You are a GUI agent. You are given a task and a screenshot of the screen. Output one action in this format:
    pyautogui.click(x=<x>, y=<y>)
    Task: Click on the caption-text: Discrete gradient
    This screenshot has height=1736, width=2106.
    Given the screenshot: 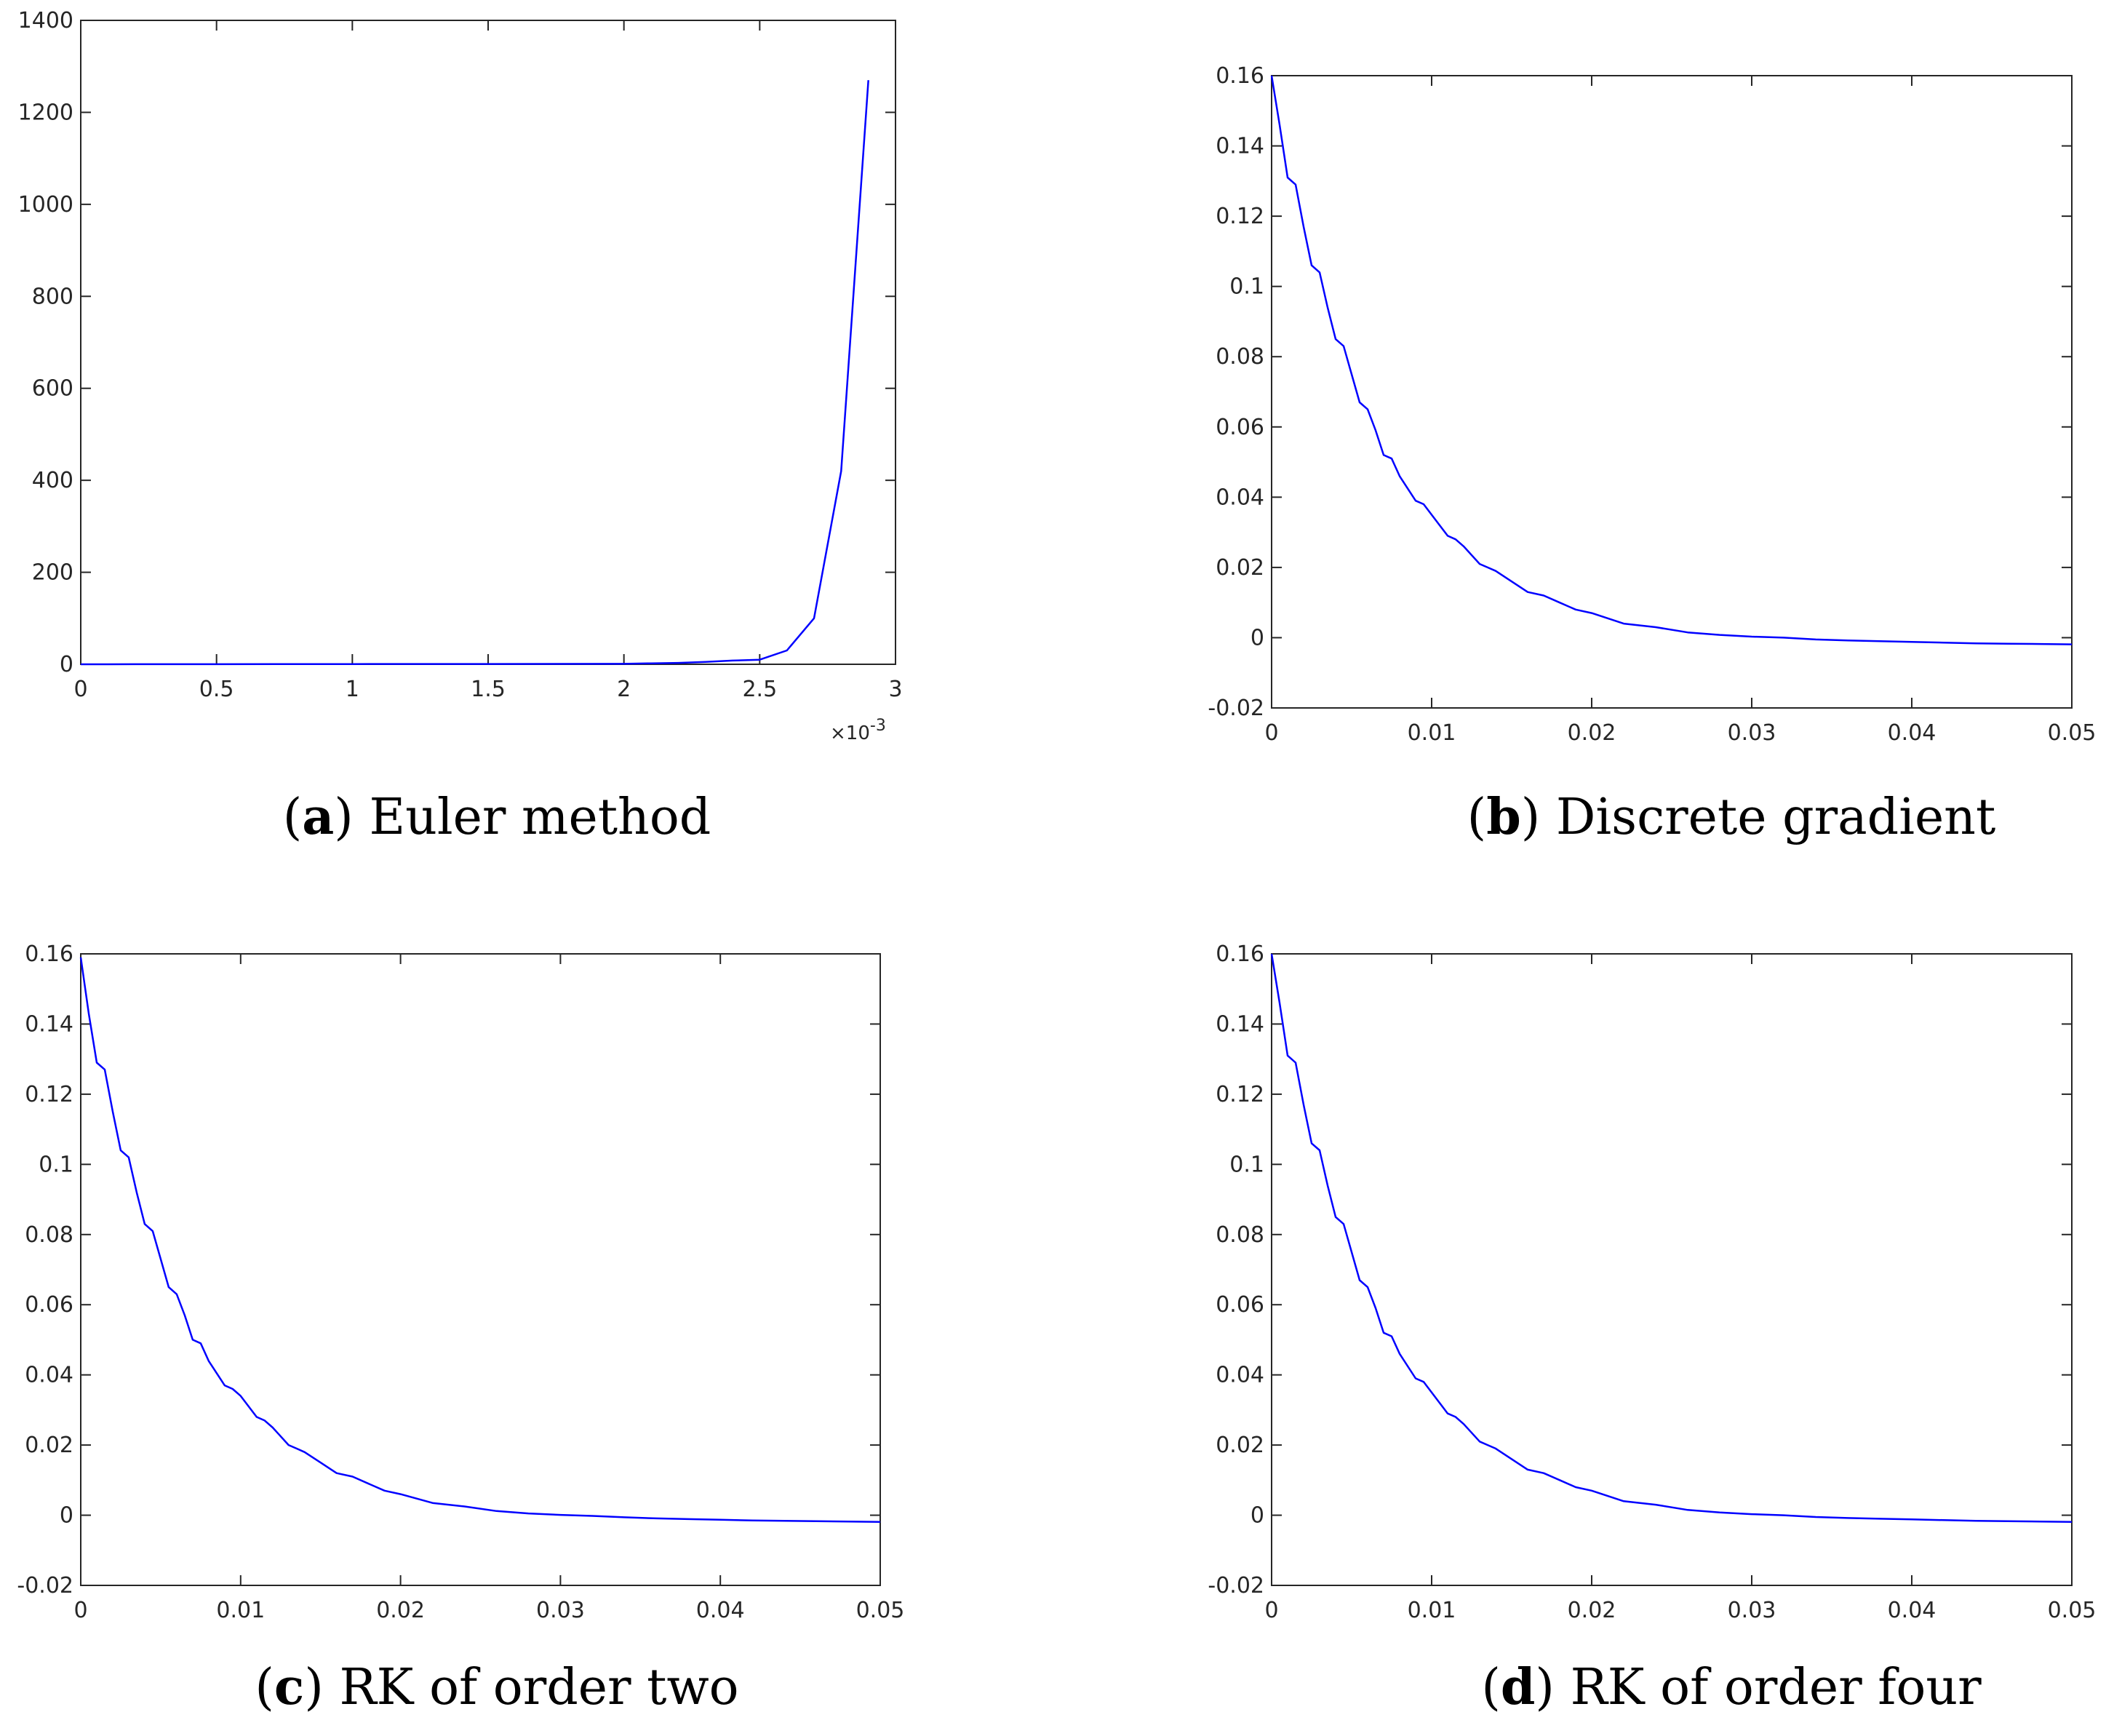 What is the action you would take?
    pyautogui.click(x=1775, y=817)
    